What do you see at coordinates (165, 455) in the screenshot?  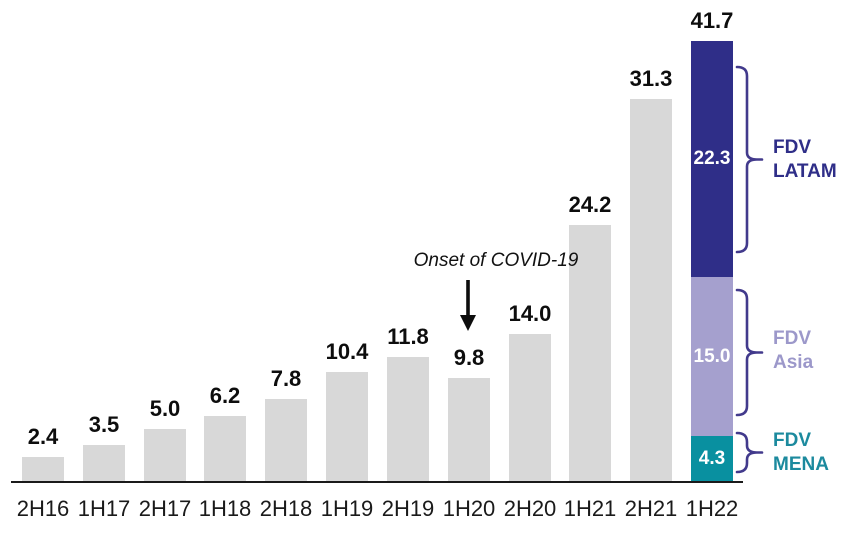 I see `bar-2h17` at bounding box center [165, 455].